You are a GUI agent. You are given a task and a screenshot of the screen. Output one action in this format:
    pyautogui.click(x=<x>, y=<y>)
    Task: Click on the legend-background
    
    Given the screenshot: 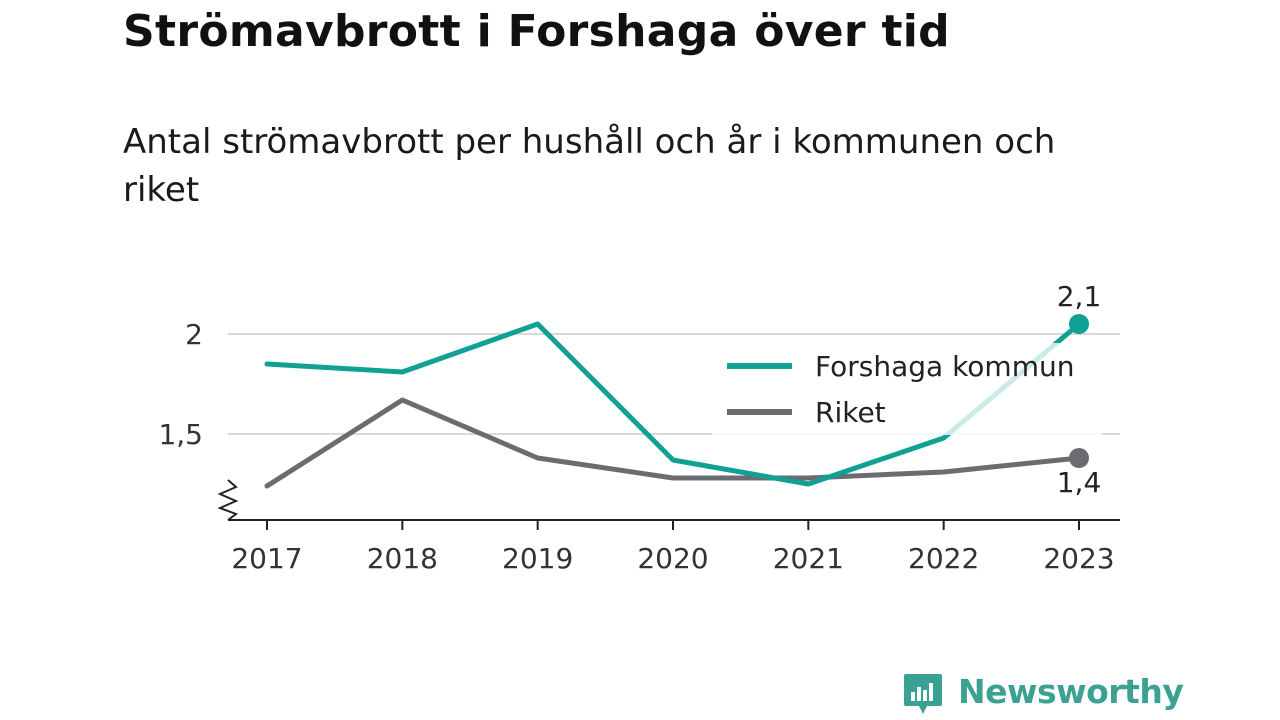 What is the action you would take?
    pyautogui.click(x=907, y=389)
    